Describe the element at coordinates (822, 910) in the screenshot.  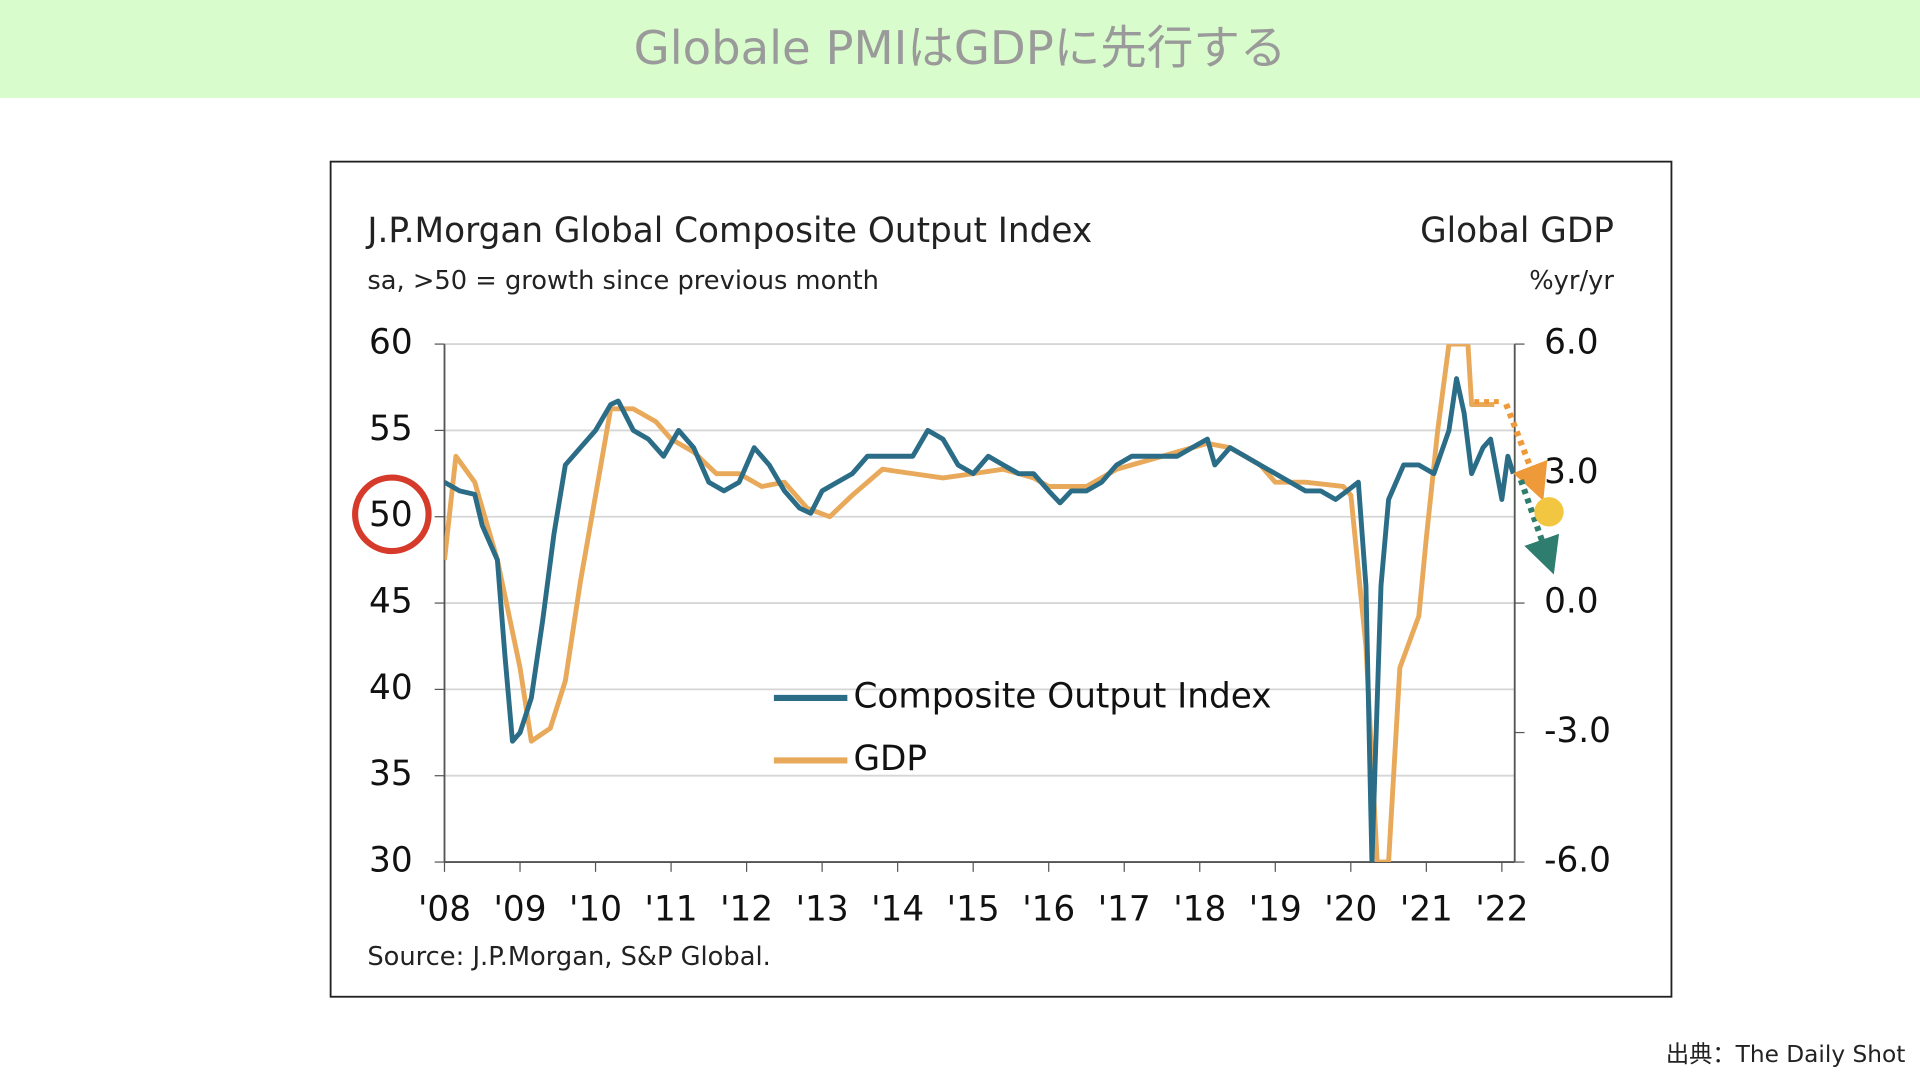
I see `x-tick-label: '13` at that location.